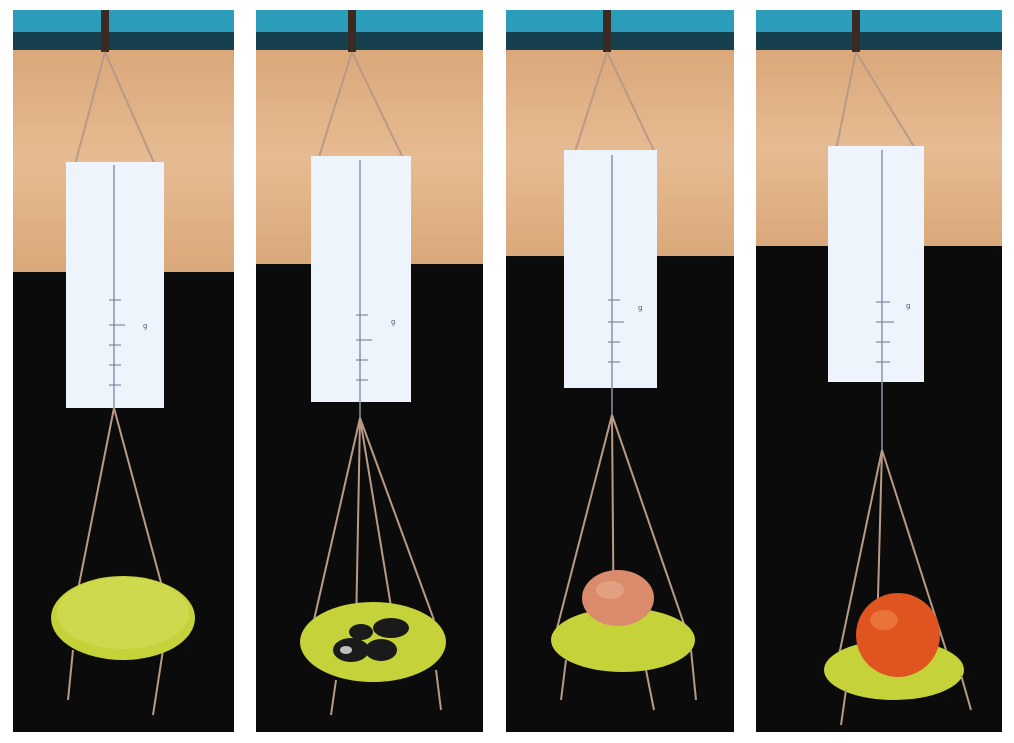 The height and width of the screenshot is (743, 1014). Describe the element at coordinates (898, 635) in the screenshot. I see `tomato` at that location.